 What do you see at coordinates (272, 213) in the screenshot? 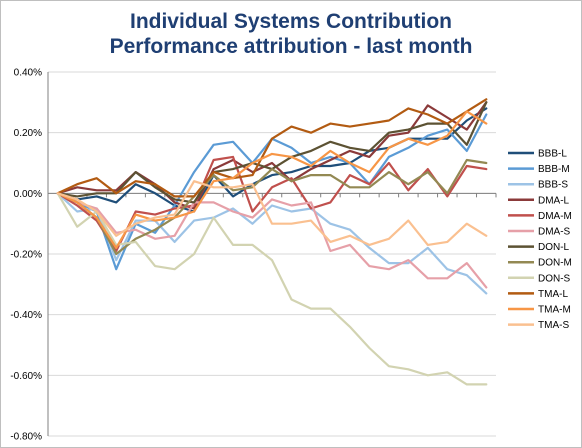
I see `series-line-tma-s` at bounding box center [272, 213].